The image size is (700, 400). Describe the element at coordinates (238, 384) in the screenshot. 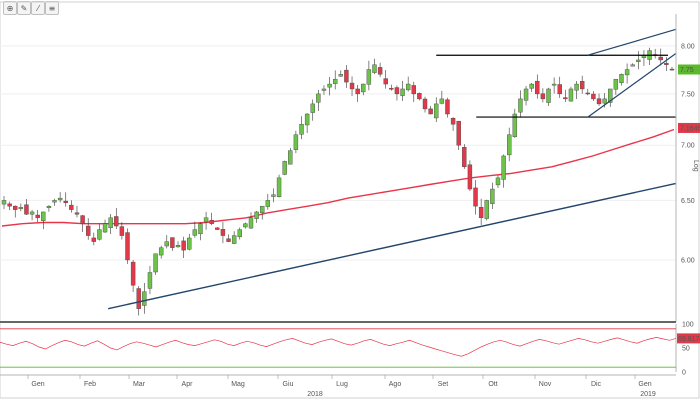

I see `x-month-label: Mag` at that location.